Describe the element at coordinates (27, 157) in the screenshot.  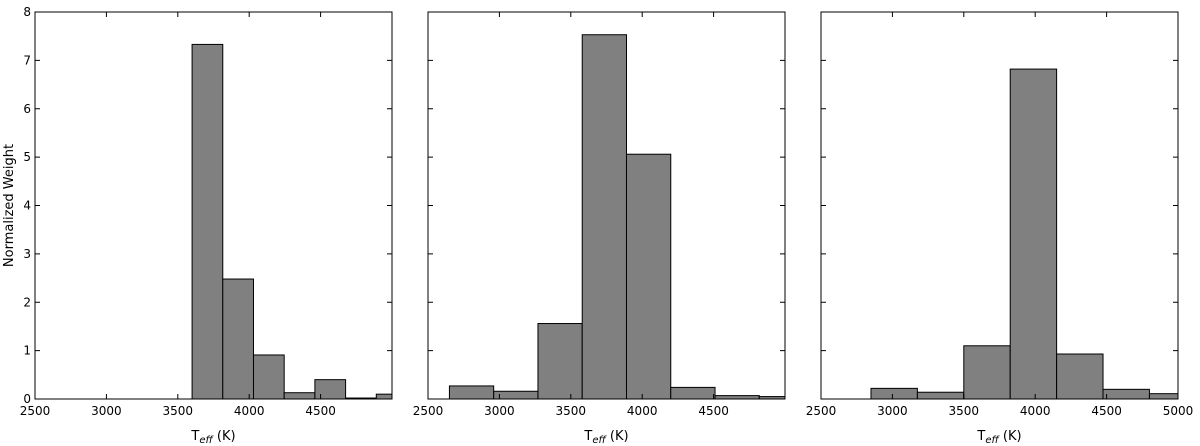
I see `y-tick-label: 5` at that location.